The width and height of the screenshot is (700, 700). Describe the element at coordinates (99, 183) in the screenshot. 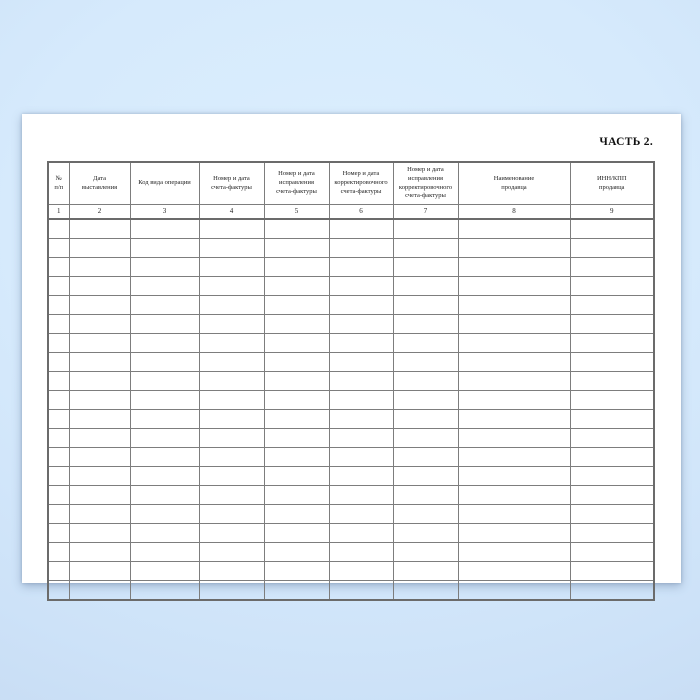

I see `column-header-issue-date: Дата выставления` at that location.